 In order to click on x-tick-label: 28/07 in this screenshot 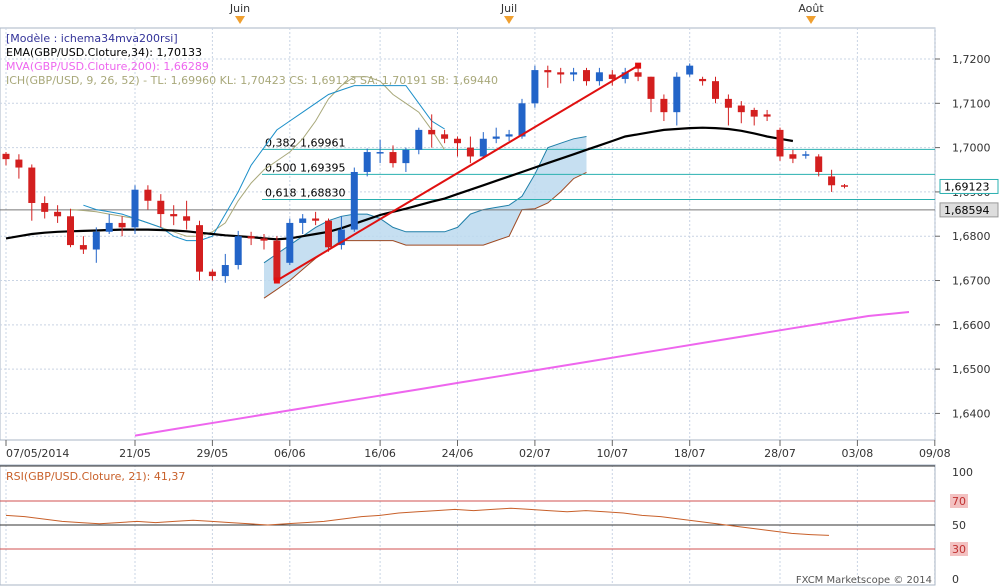, I will do `click(780, 453)`.